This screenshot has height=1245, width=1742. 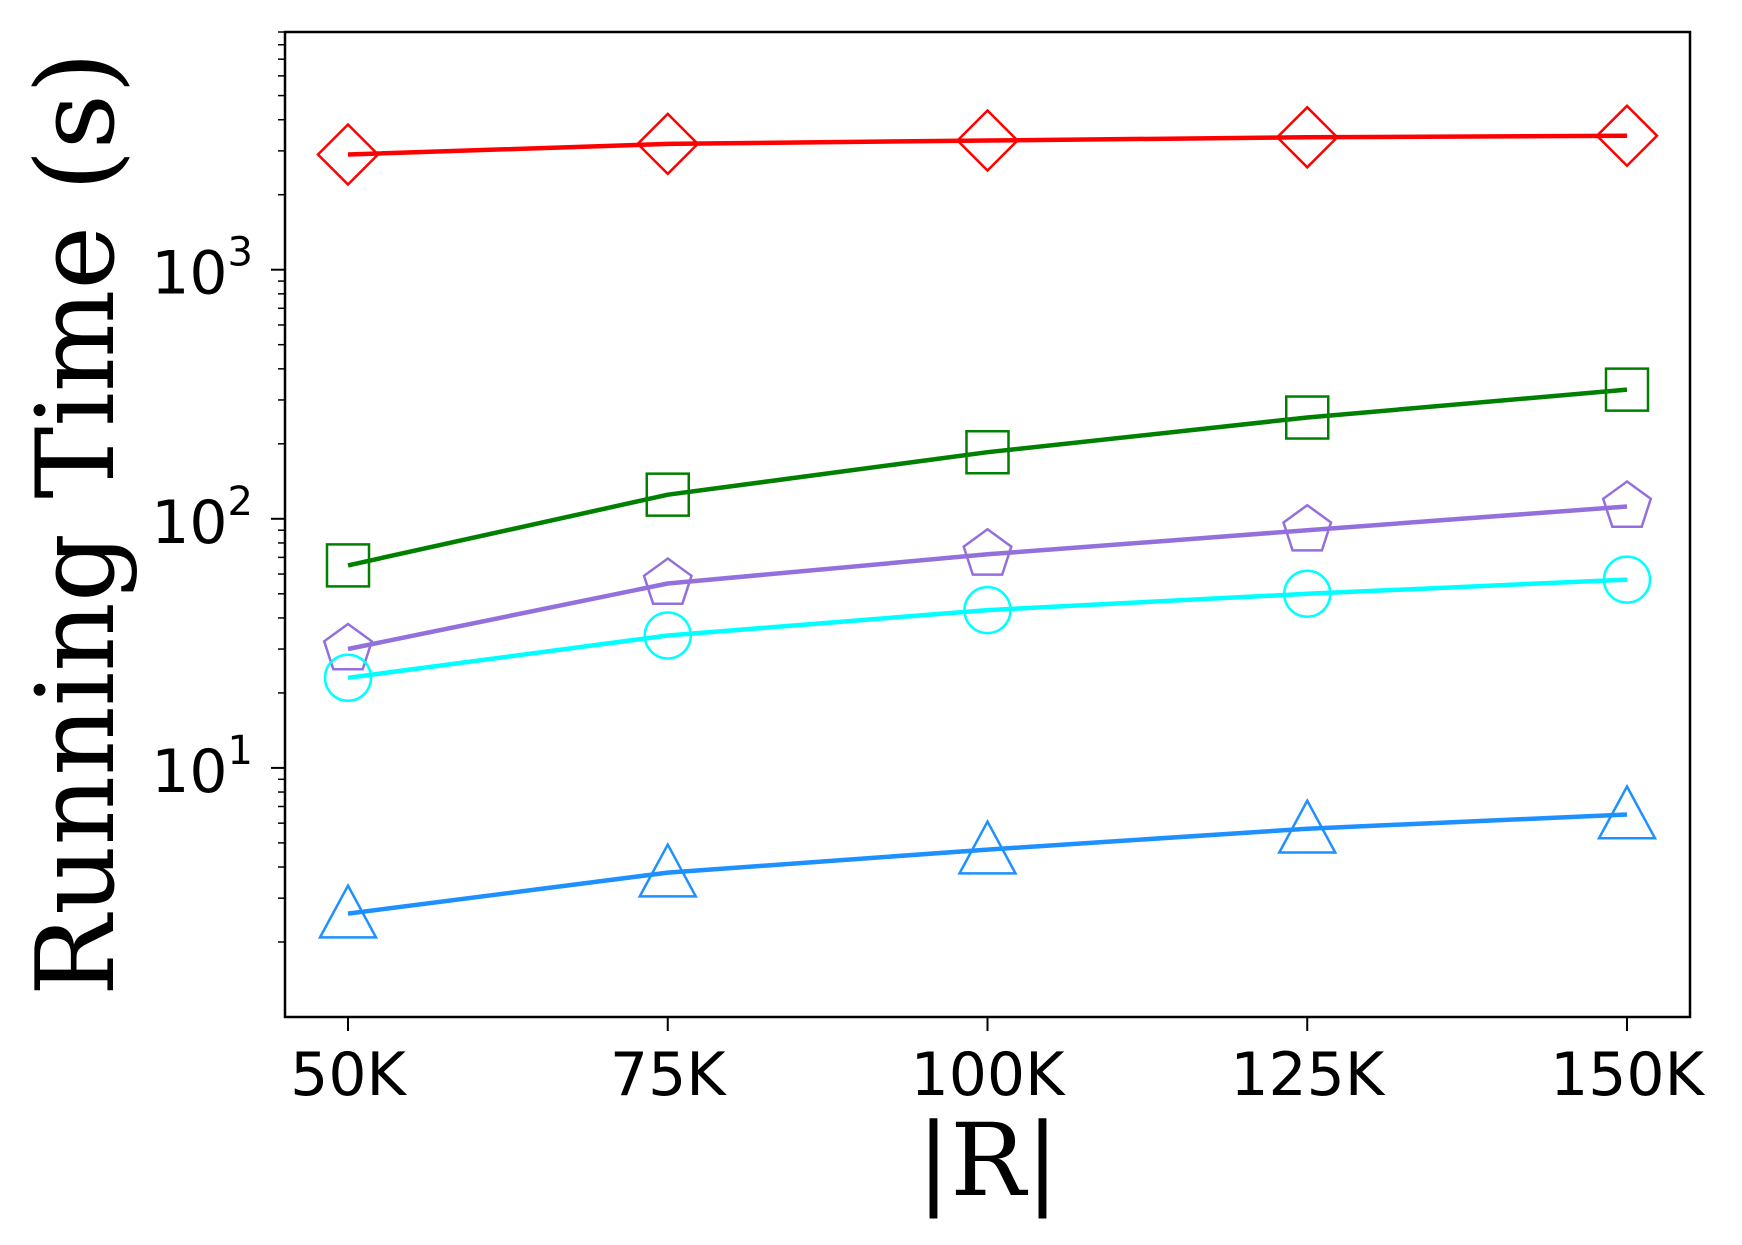 What do you see at coordinates (1628, 1075) in the screenshot?
I see `x-tick-label: 150K` at bounding box center [1628, 1075].